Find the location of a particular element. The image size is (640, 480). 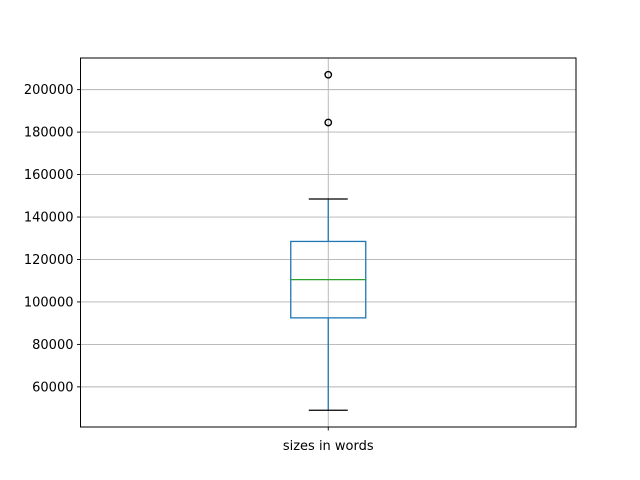

y-tick-label: 80000 is located at coordinates (52, 345).